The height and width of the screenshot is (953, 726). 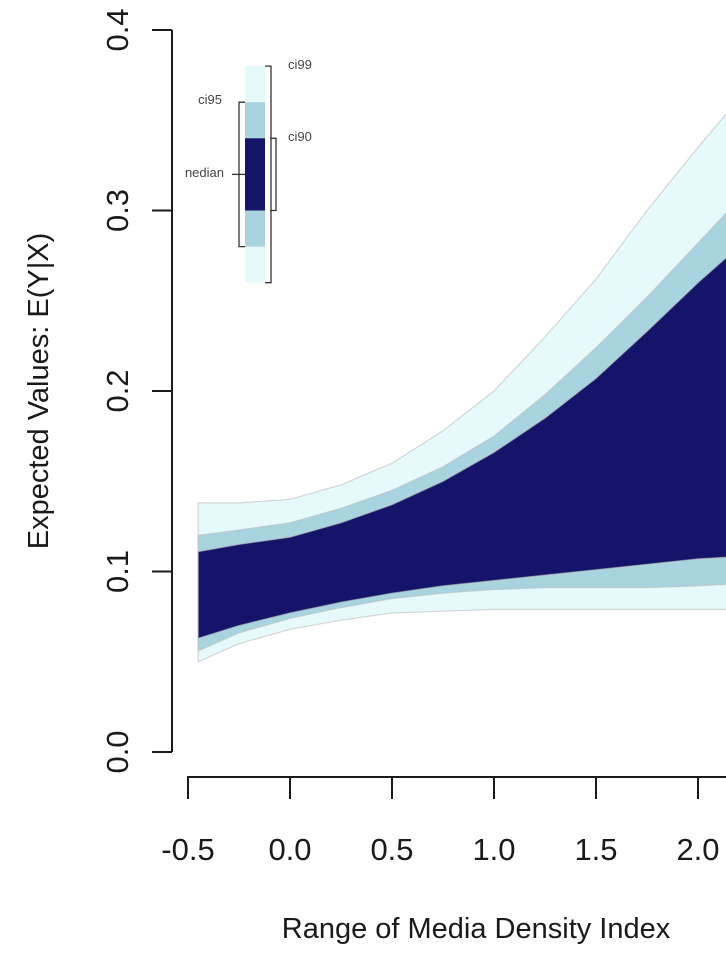 I want to click on x-axis-ticks: -0.5 0.0 0.5 1.0 1.5 2.0, so click(x=440, y=822).